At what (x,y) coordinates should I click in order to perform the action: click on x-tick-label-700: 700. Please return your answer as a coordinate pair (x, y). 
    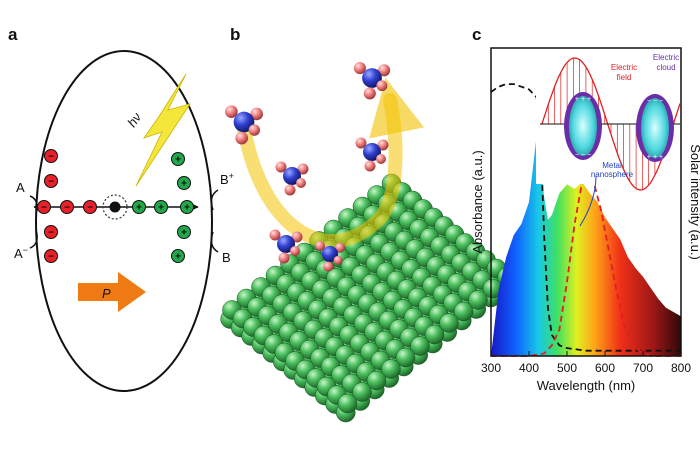
    Looking at the image, I should click on (643, 368).